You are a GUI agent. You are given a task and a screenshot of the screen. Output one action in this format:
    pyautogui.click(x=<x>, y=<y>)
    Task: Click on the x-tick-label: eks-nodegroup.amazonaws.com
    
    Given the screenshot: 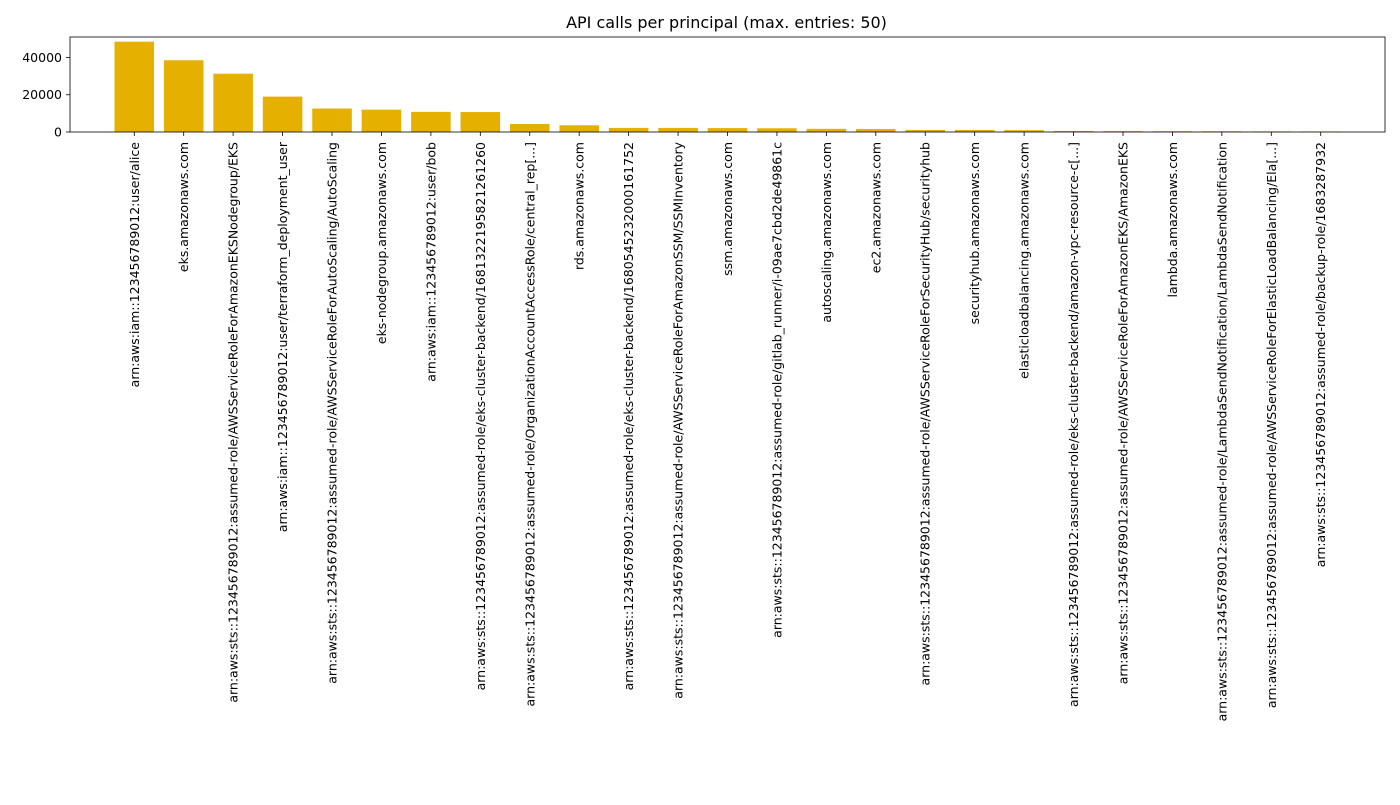 What is the action you would take?
    pyautogui.click(x=381, y=243)
    